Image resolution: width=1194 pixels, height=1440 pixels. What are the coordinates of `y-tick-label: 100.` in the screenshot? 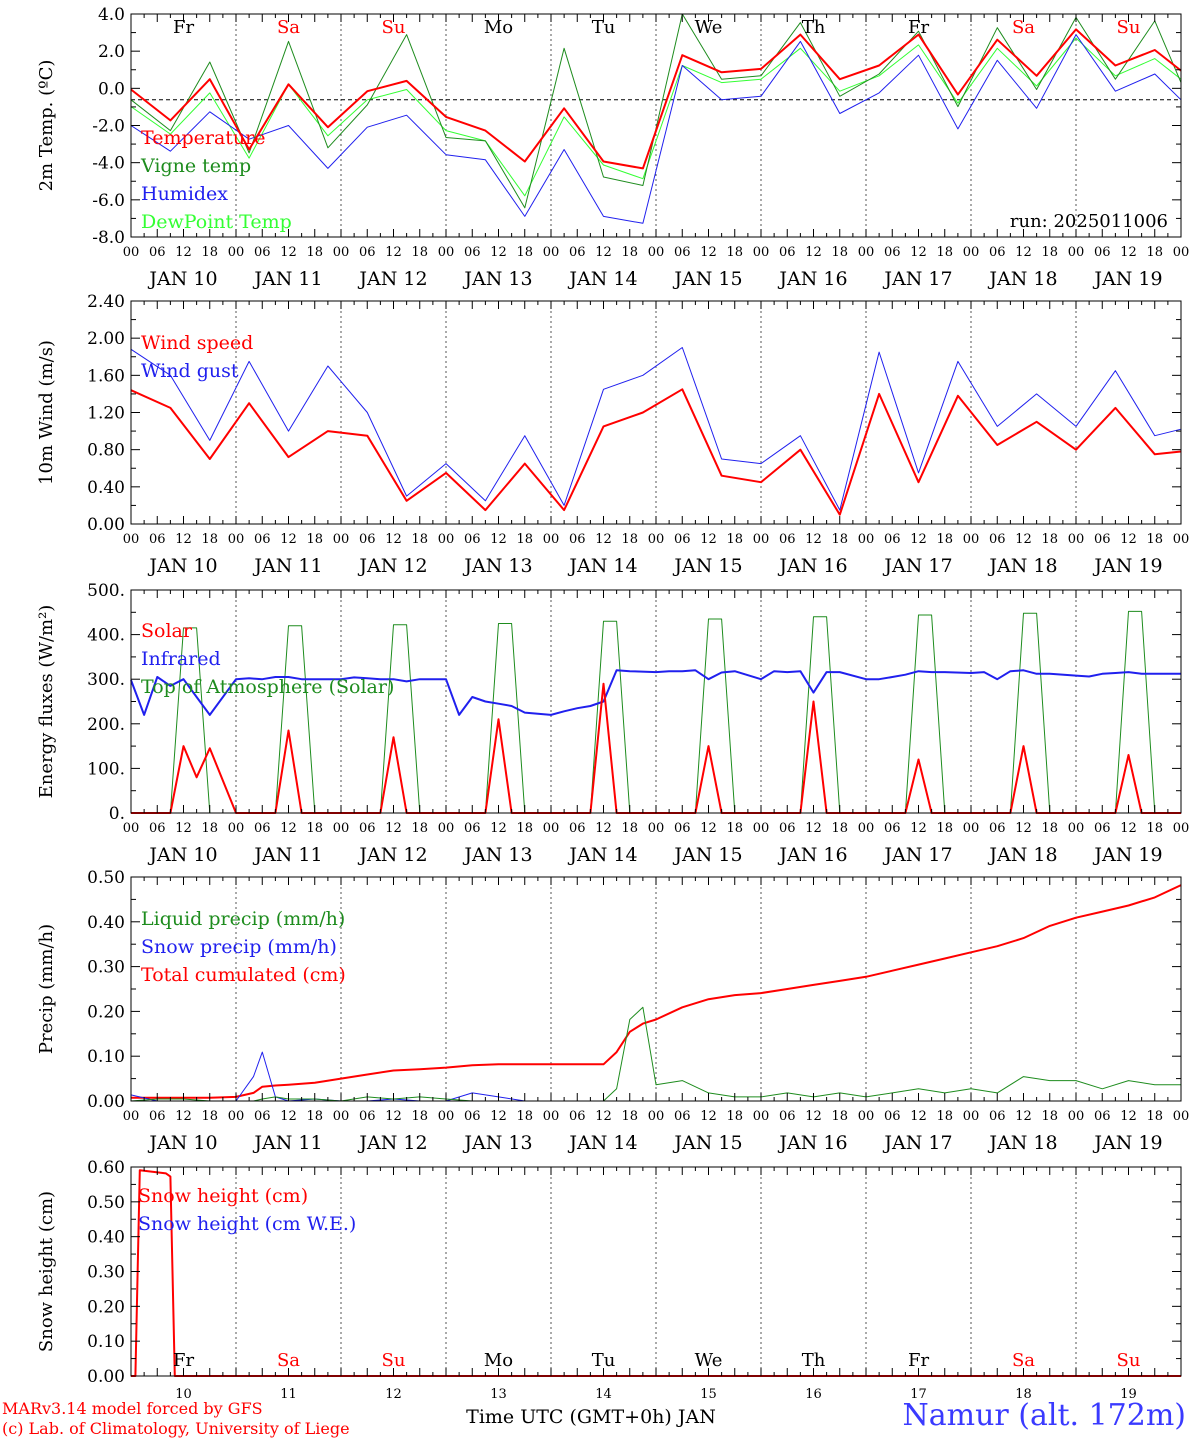 It's located at (106, 769).